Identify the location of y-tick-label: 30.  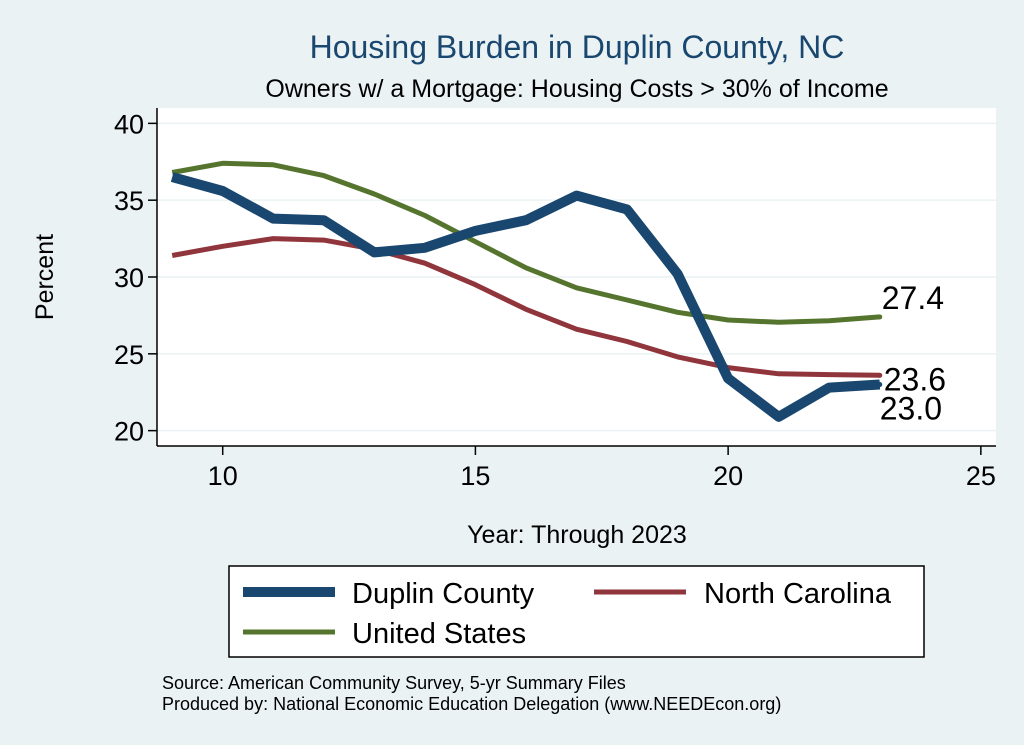
(129, 278).